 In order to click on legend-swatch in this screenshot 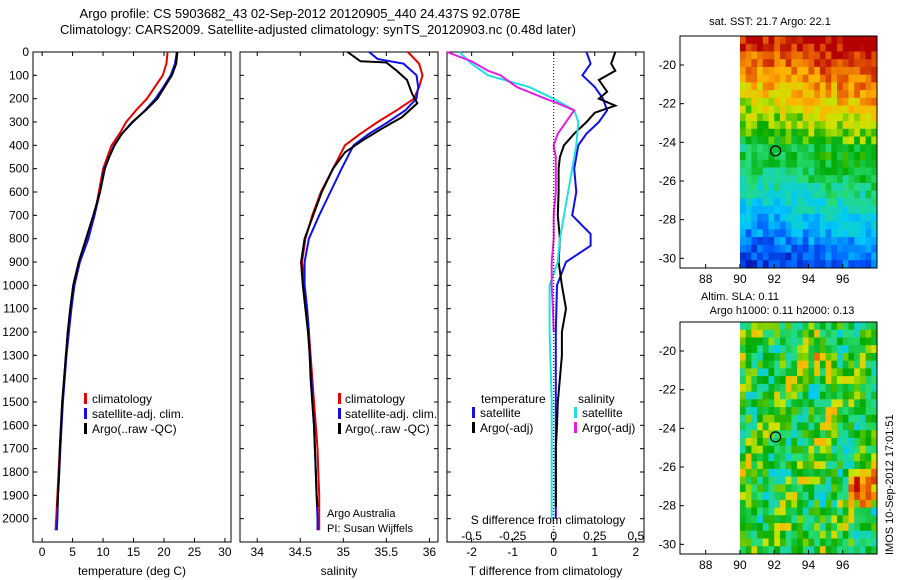, I will do `click(339, 428)`.